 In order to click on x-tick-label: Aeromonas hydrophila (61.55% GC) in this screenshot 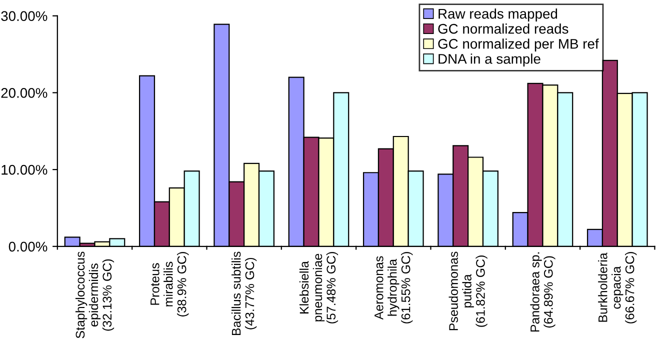, I will do `click(393, 288)`.